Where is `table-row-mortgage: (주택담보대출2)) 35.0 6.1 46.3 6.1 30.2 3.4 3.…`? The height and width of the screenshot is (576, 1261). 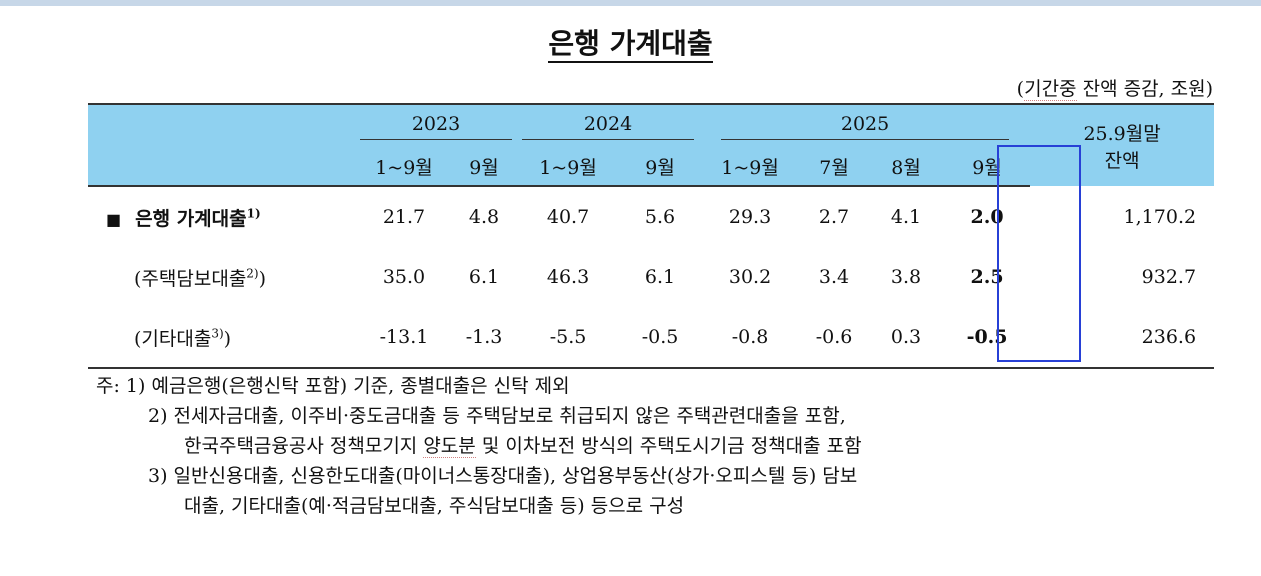
table-row-mortgage: (주택담보대출2)) 35.0 6.1 46.3 6.1 30.2 3.4 3.… is located at coordinates (651, 277).